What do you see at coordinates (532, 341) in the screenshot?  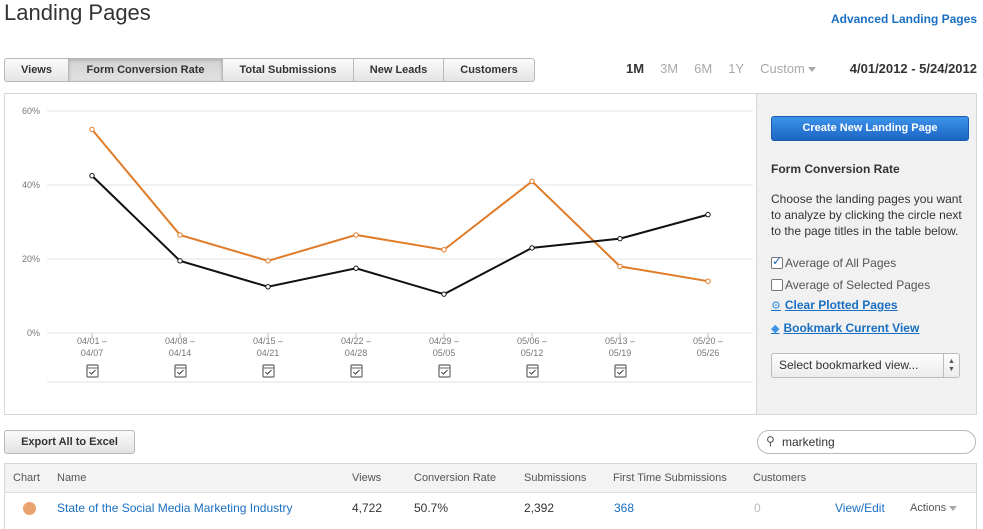 I see `x-tick-label: 05/06 –` at bounding box center [532, 341].